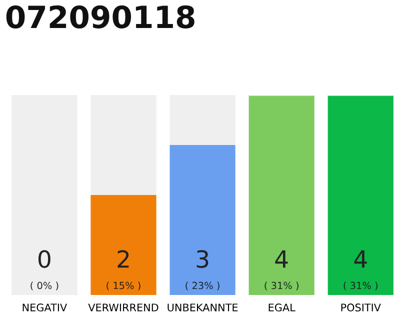 The height and width of the screenshot is (320, 410). Describe the element at coordinates (123, 270) in the screenshot. I see `data-label: 2 ( 15% )` at that location.